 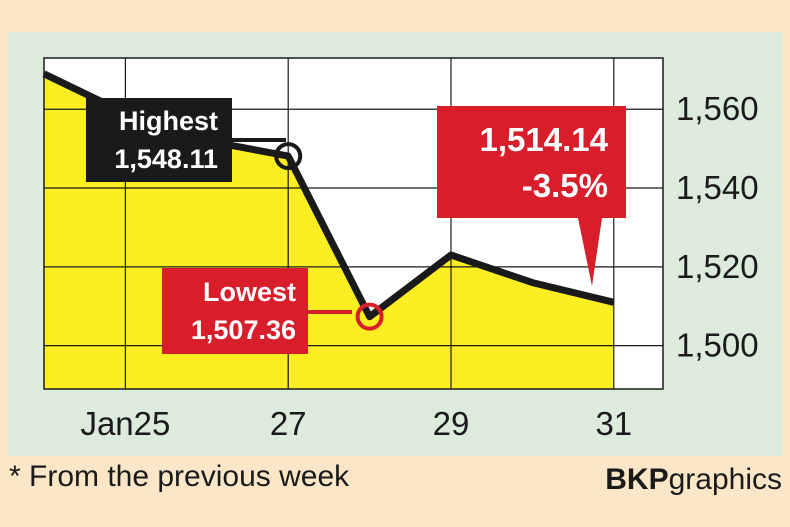 I want to click on y-tick-label: 1,560, so click(x=717, y=108).